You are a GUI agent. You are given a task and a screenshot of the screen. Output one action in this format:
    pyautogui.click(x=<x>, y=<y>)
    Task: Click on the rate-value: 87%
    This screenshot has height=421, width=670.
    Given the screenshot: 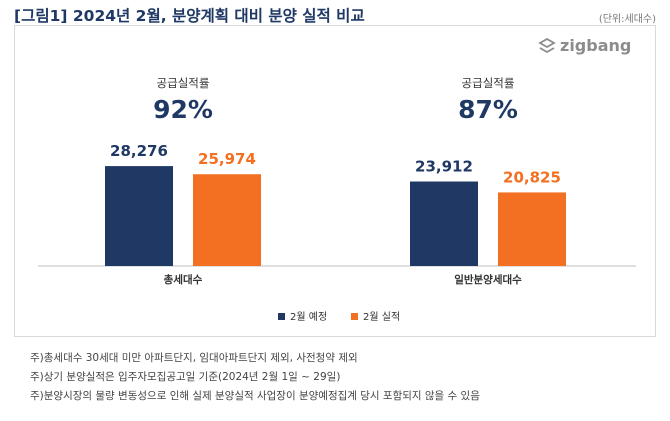 What is the action you would take?
    pyautogui.click(x=488, y=109)
    